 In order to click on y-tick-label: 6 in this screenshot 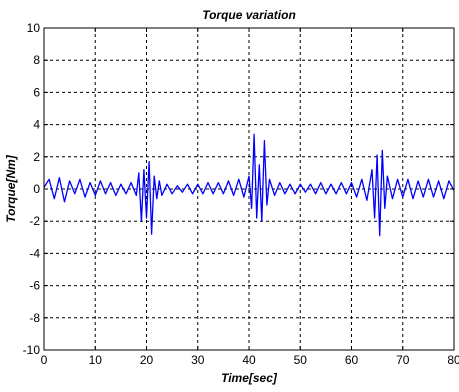, I will do `click(36, 92)`.